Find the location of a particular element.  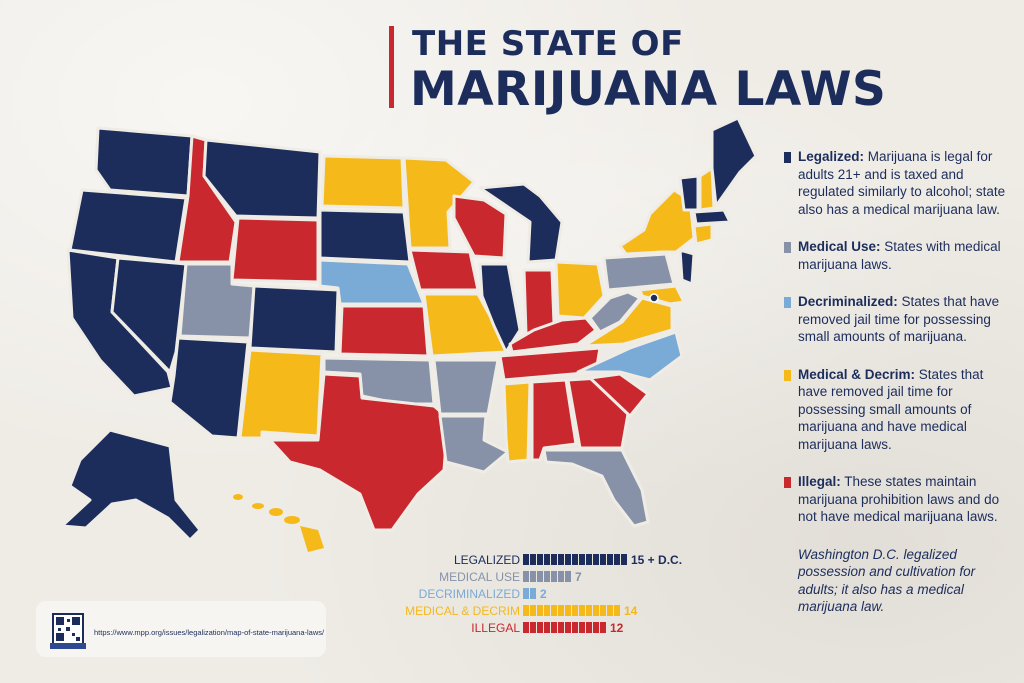

state-minnesota is located at coordinates (439, 203).